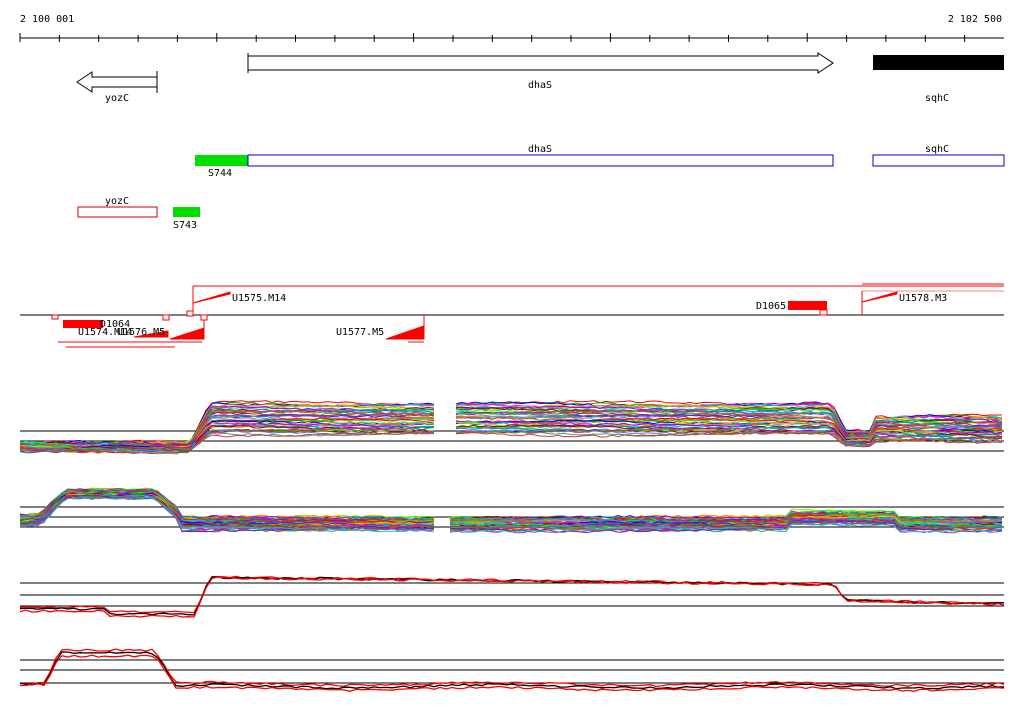 Image resolution: width=1024 pixels, height=714 pixels. What do you see at coordinates (117, 82) in the screenshot?
I see `gene-yozC-arrow` at bounding box center [117, 82].